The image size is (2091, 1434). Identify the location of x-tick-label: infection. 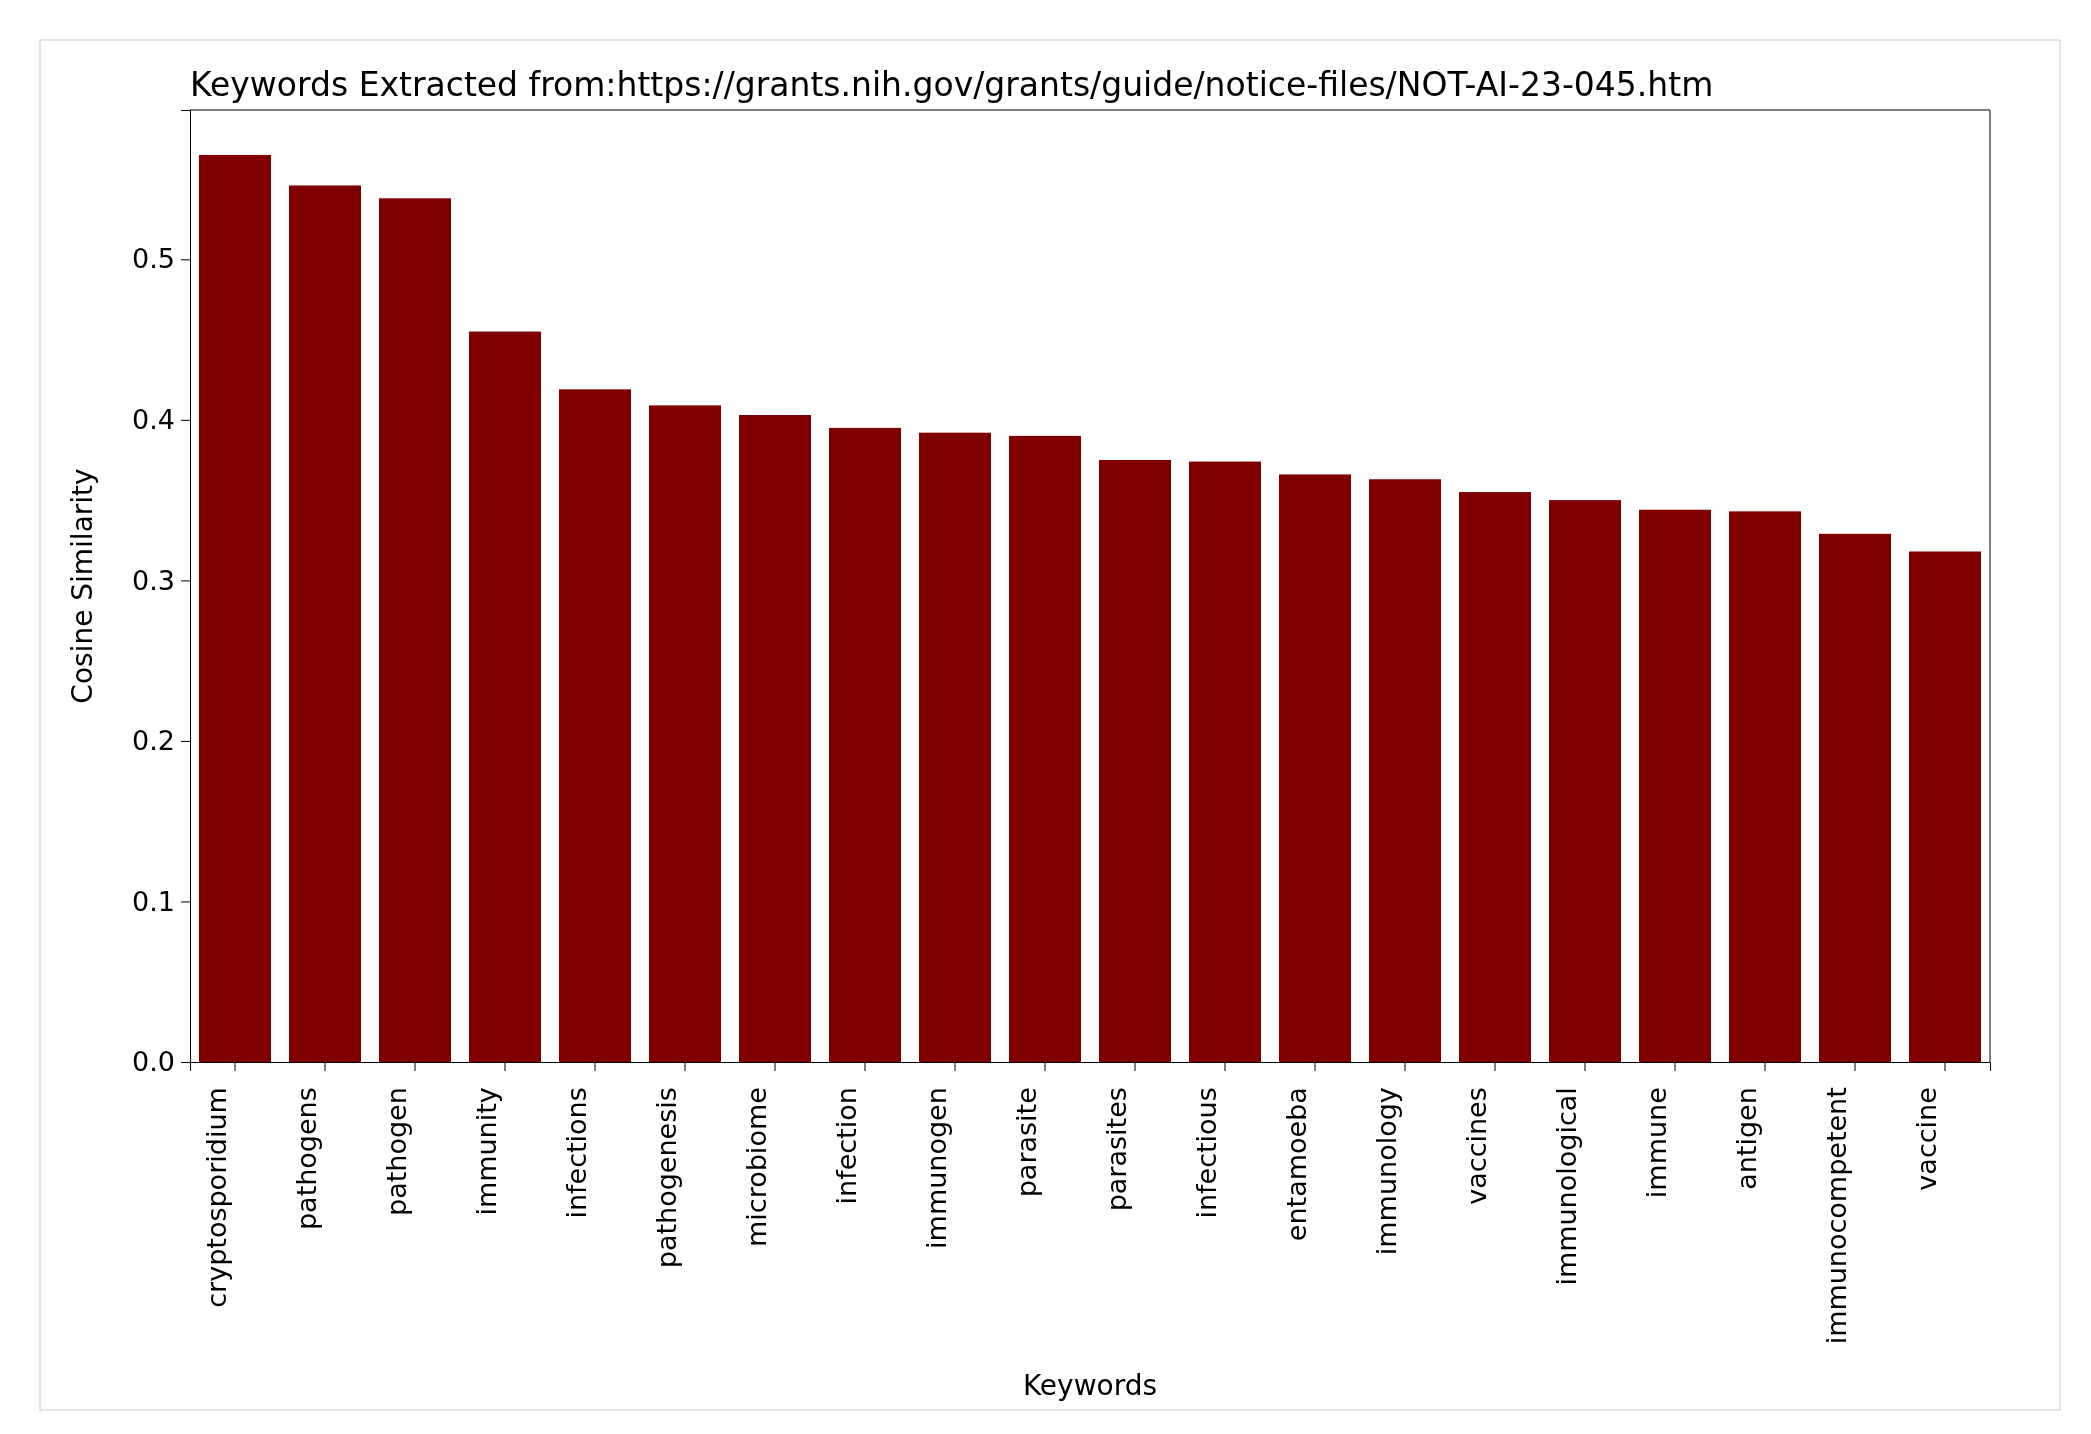
(846, 1146).